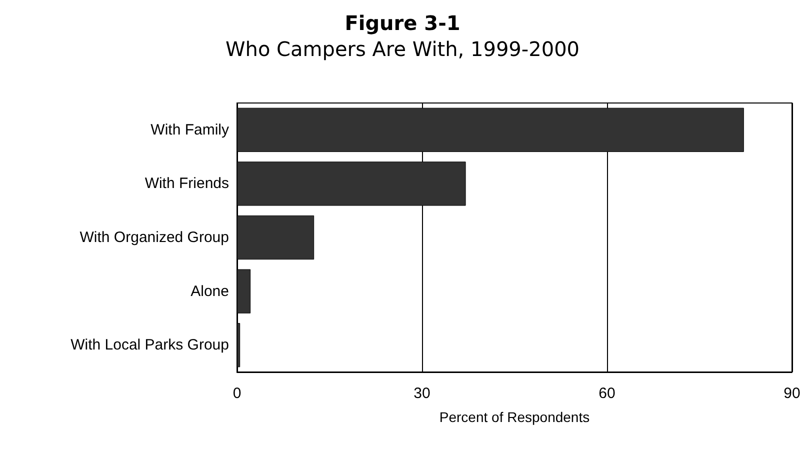 The width and height of the screenshot is (805, 474). Describe the element at coordinates (190, 129) in the screenshot. I see `y-tick-label: With Family` at that location.